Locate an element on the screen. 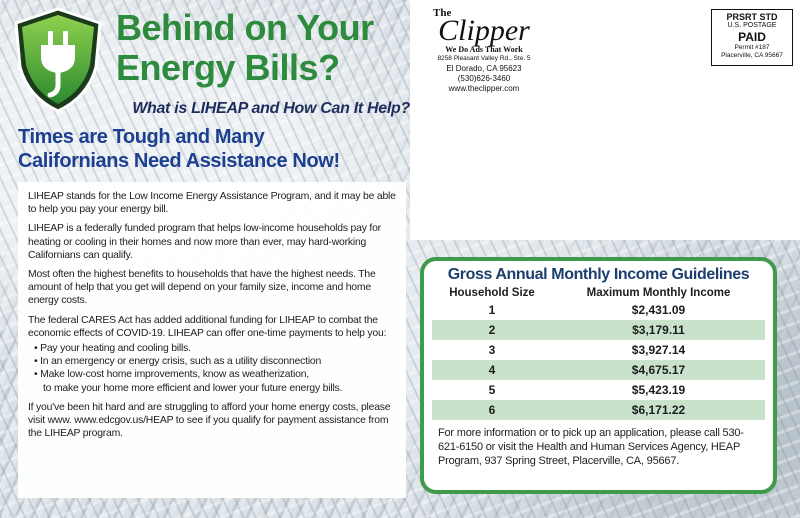 The height and width of the screenshot is (518, 800). clipper-address-2: El Dorado, CA 95623 is located at coordinates (484, 68).